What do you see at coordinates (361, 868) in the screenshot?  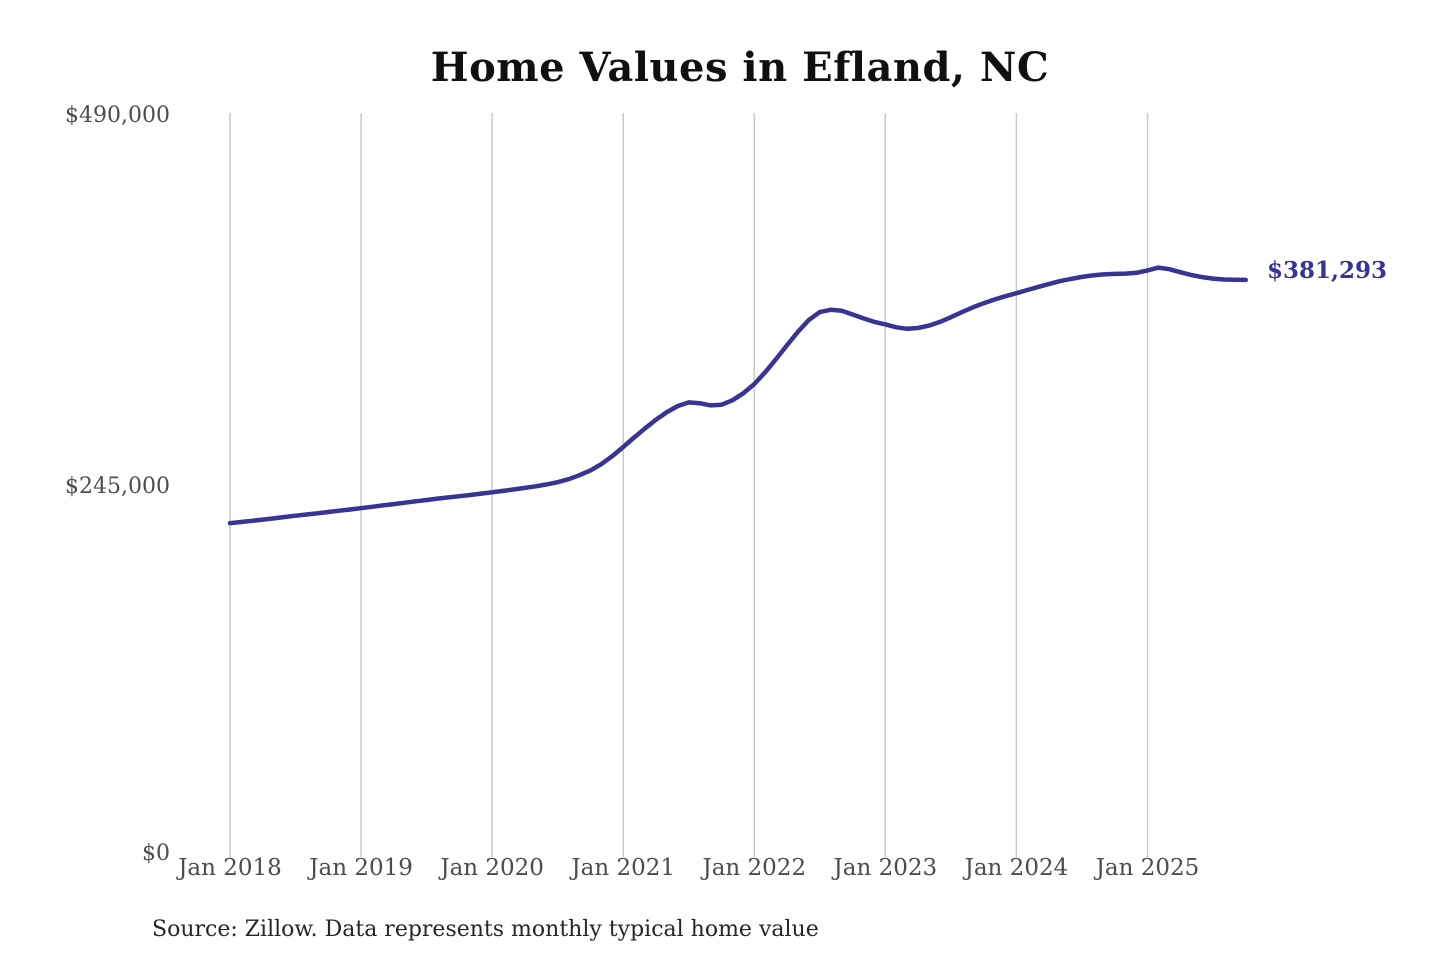 I see `x-tick-label: Jan 2019` at bounding box center [361, 868].